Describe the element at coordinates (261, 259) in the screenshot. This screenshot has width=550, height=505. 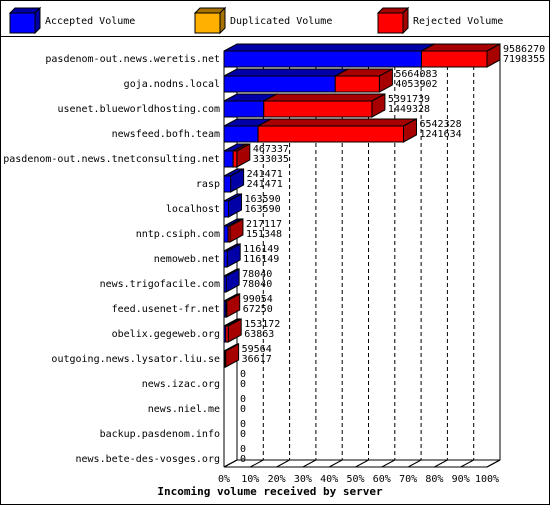
I see `accepted-label: 116149` at that location.